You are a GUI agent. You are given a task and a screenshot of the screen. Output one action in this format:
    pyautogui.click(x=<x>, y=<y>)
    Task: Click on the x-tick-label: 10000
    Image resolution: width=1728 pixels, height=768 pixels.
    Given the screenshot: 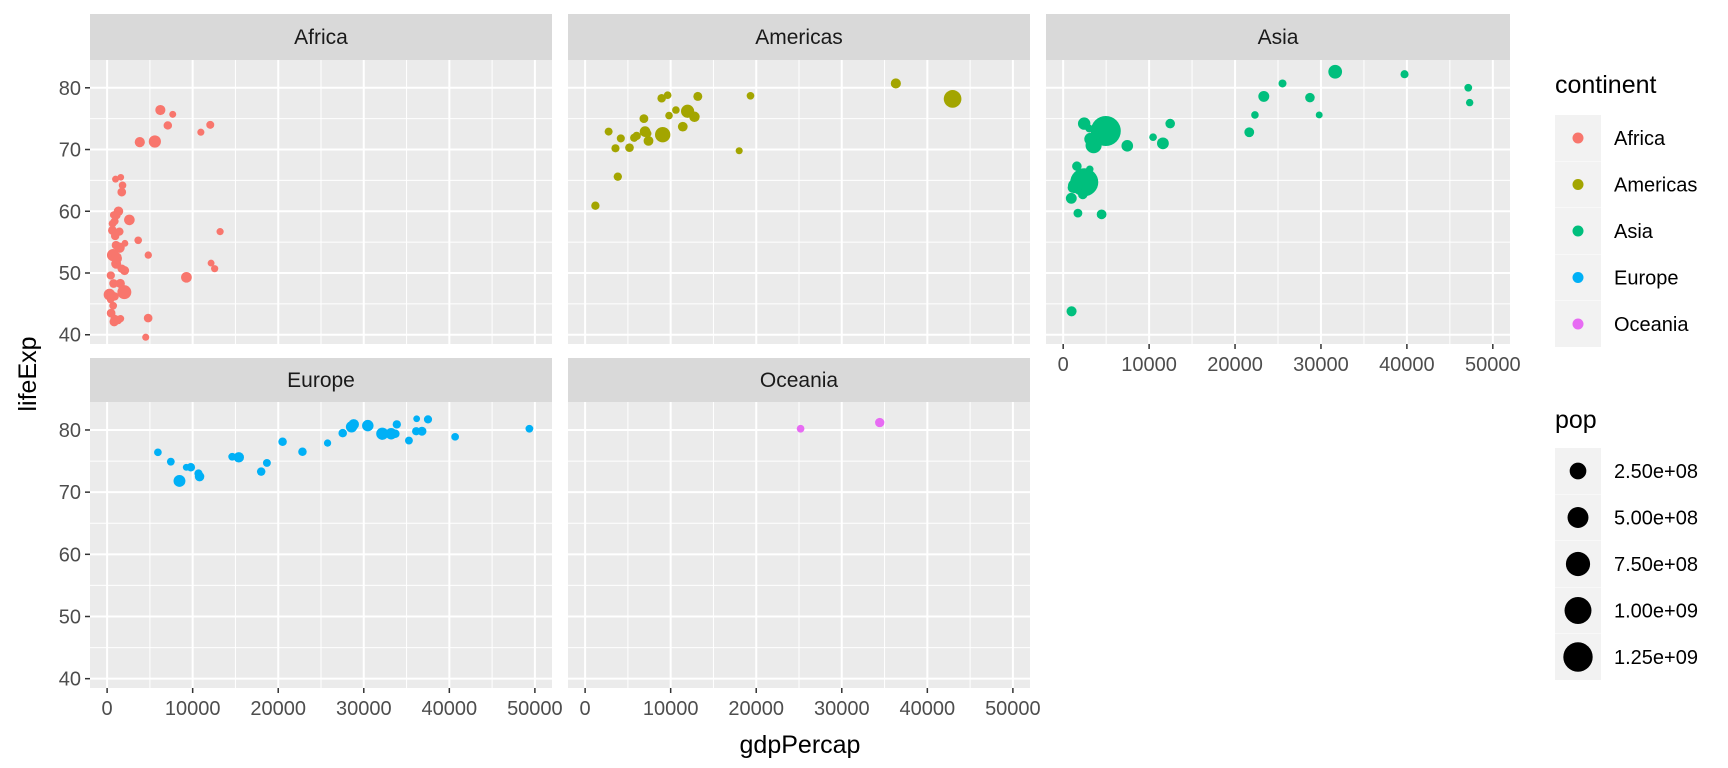 What is the action you would take?
    pyautogui.click(x=1149, y=365)
    